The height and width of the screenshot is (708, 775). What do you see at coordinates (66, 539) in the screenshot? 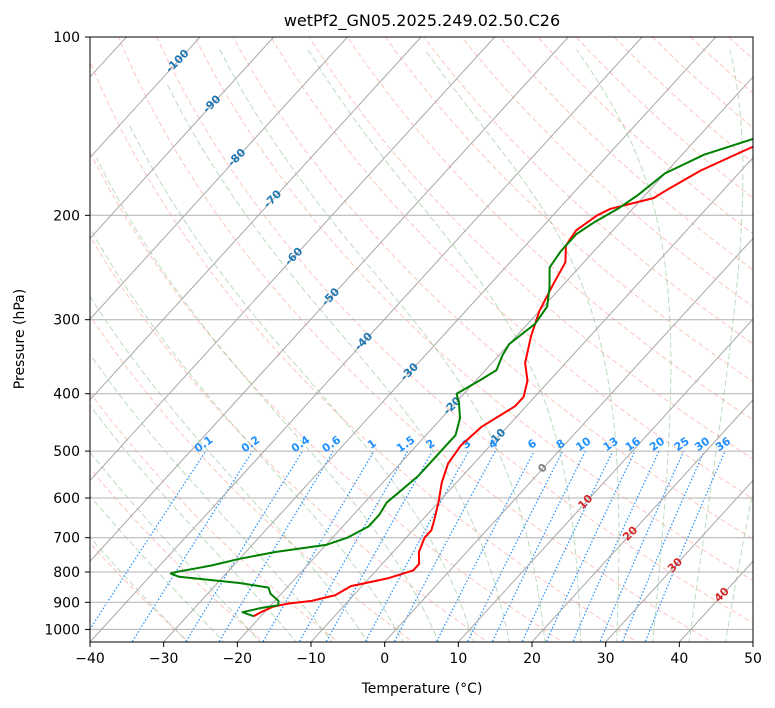
I see `y-tick-label: 700` at bounding box center [66, 539].